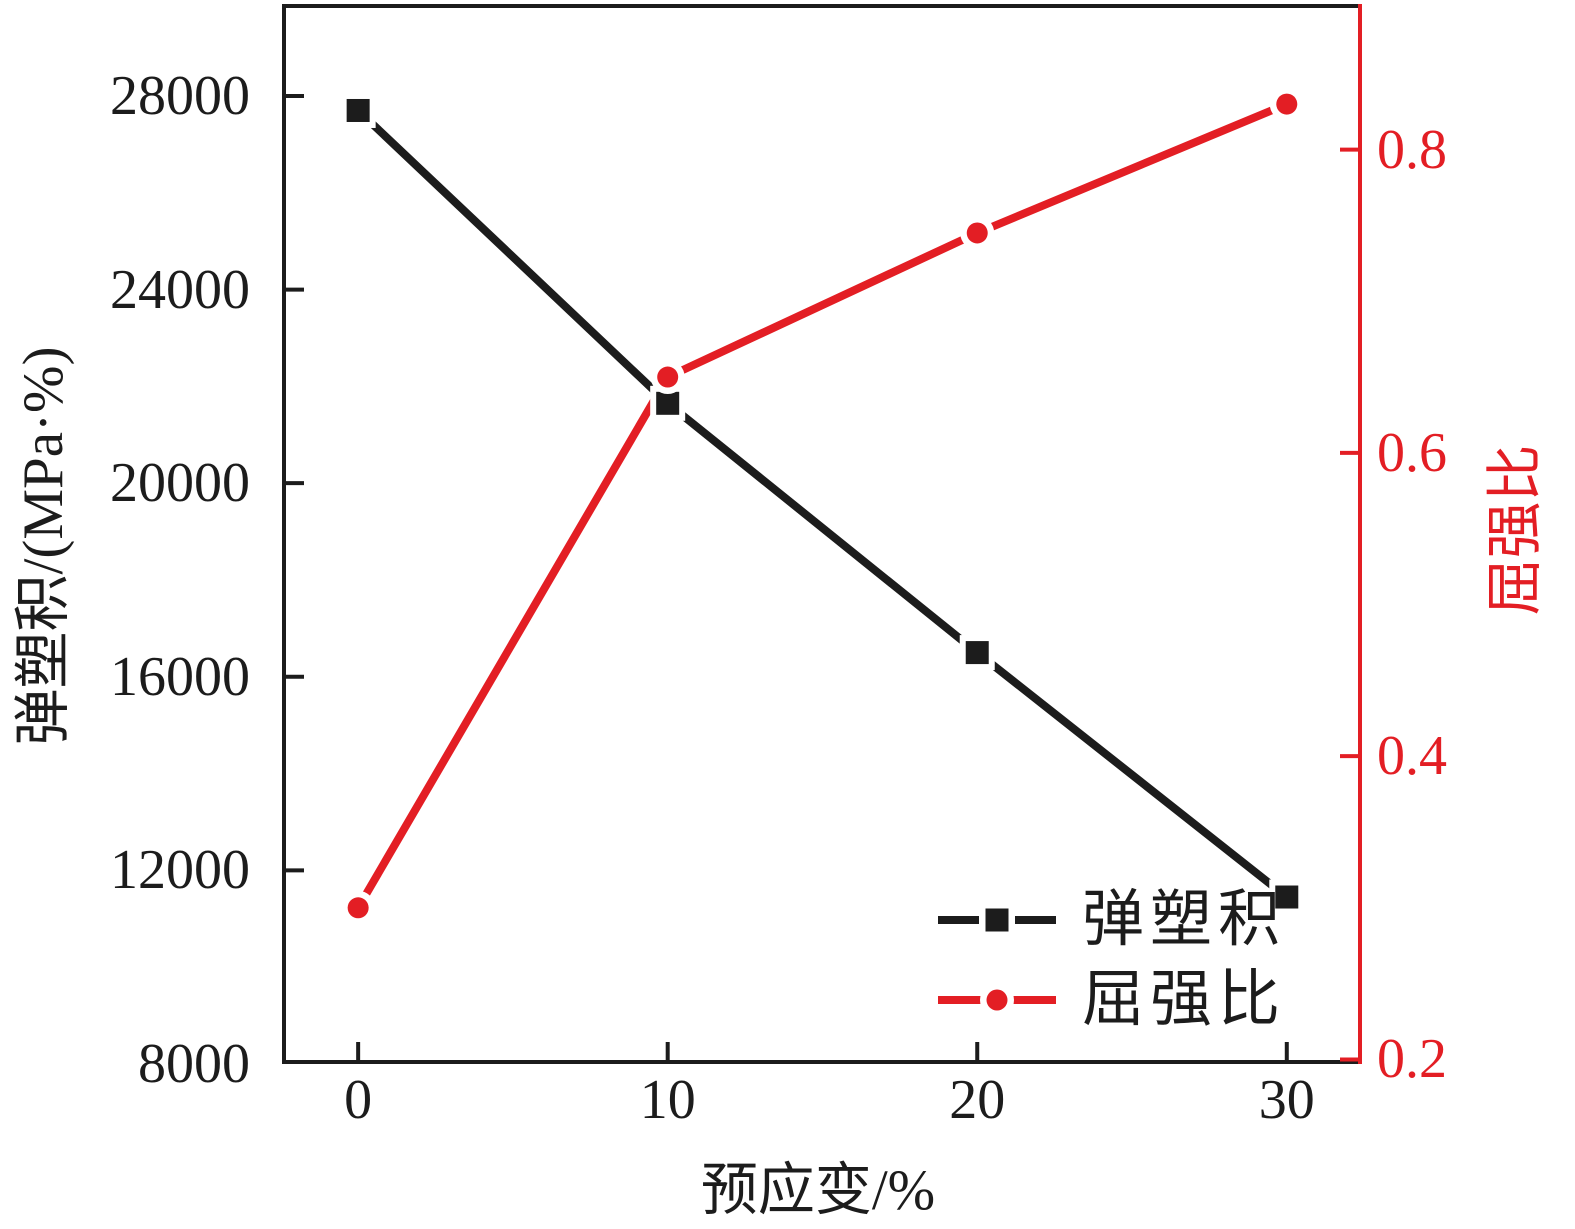 The width and height of the screenshot is (1575, 1229). I want to click on x-axis-tick-label: 30, so click(1286, 1100).